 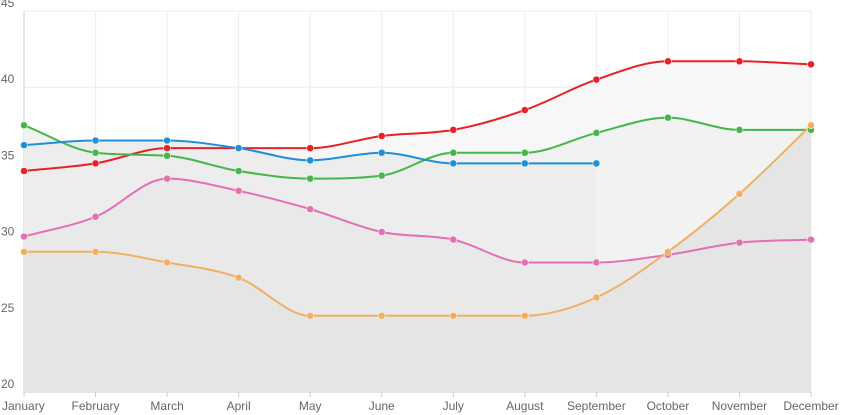 What do you see at coordinates (239, 406) in the screenshot?
I see `x-tick-label: April` at bounding box center [239, 406].